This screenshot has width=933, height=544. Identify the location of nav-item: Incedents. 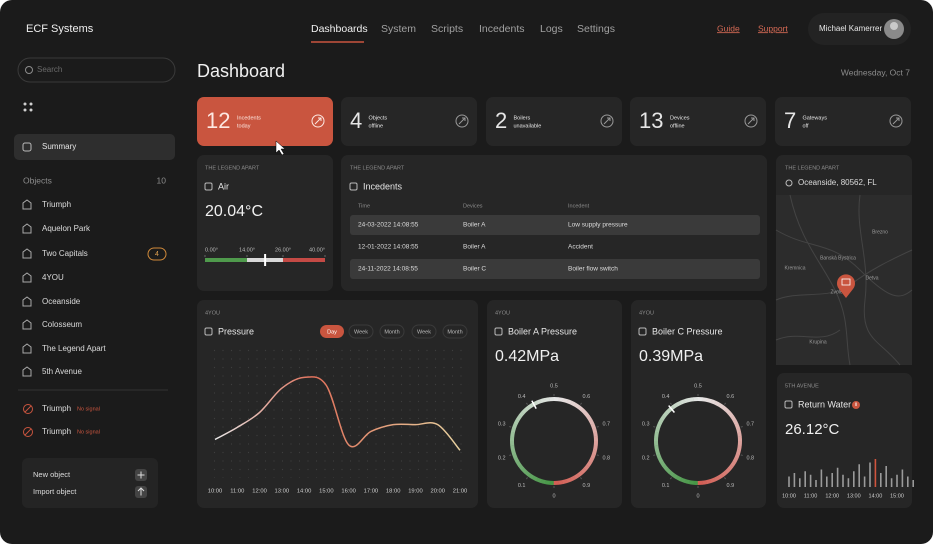
(502, 29).